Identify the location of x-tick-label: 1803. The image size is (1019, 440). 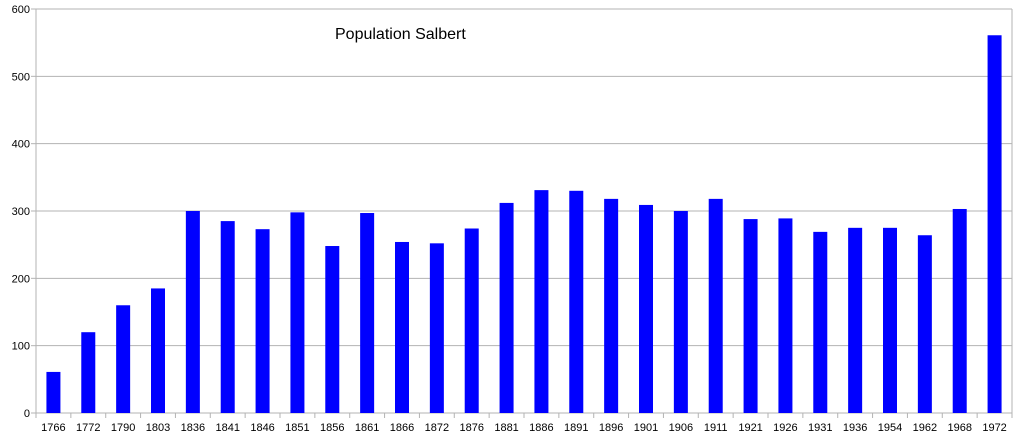
(158, 428).